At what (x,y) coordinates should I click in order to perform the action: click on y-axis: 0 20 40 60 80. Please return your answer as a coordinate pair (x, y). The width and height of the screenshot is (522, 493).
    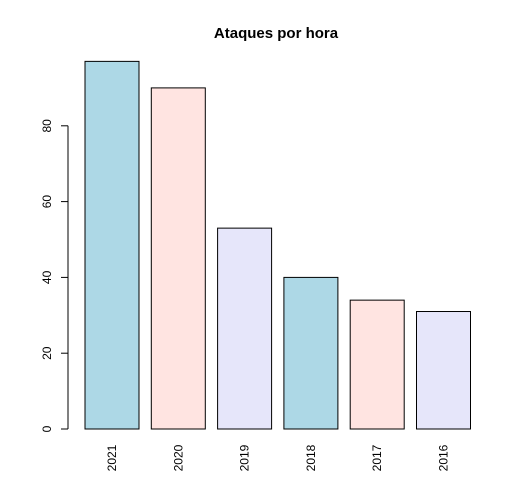
    Looking at the image, I should click on (54, 275).